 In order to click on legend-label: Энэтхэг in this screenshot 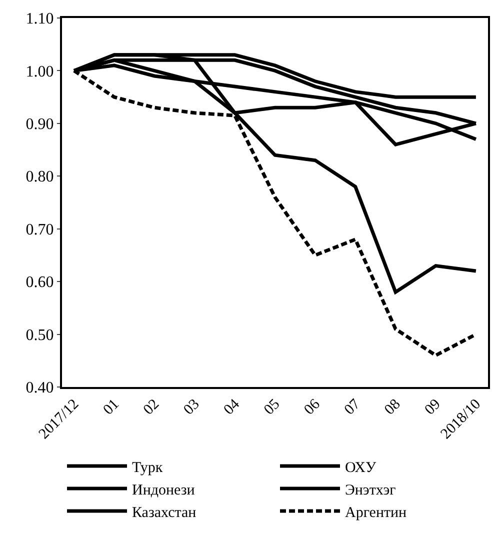, I will do `click(370, 490)`.